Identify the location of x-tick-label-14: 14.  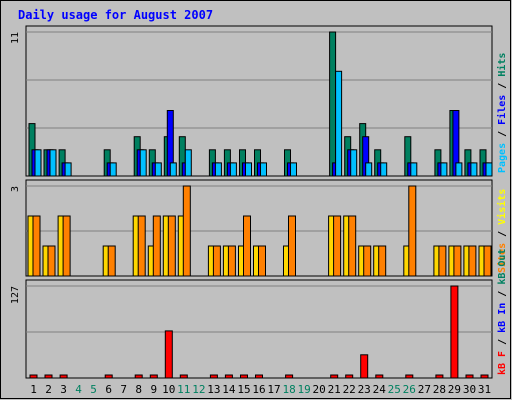
(229, 389).